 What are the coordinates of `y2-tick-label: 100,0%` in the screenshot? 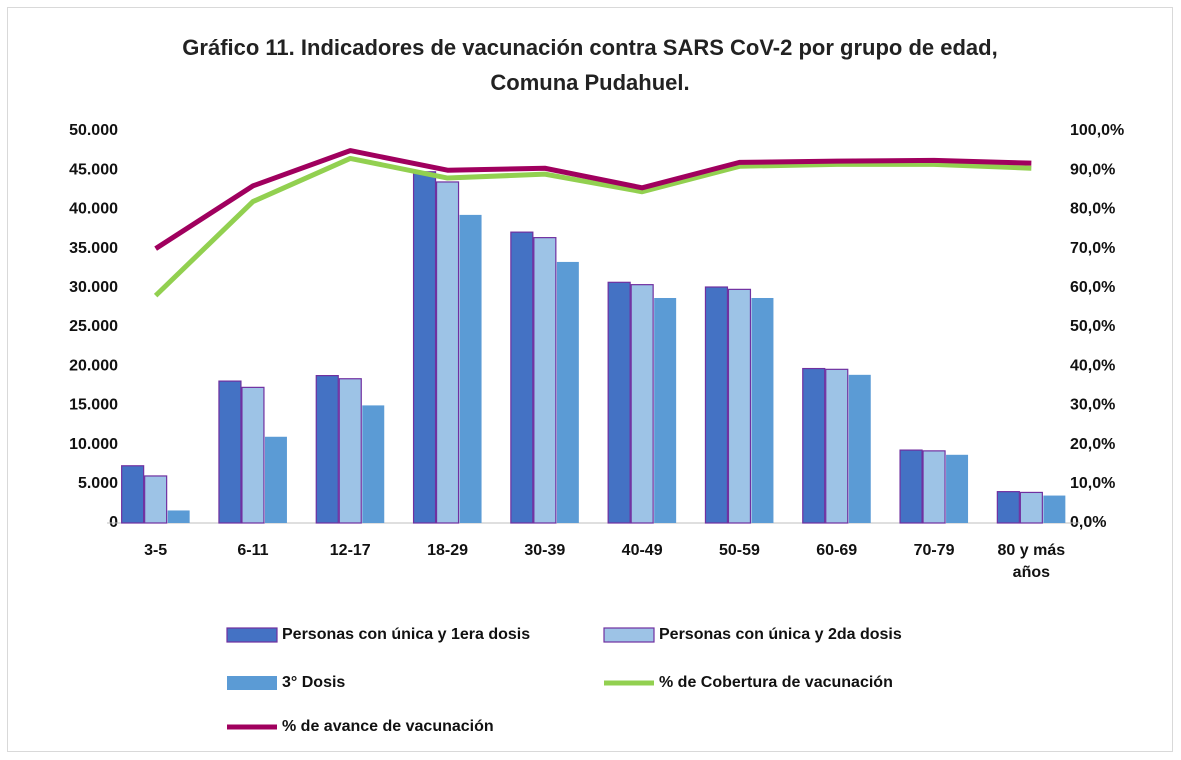 It's located at (1097, 130).